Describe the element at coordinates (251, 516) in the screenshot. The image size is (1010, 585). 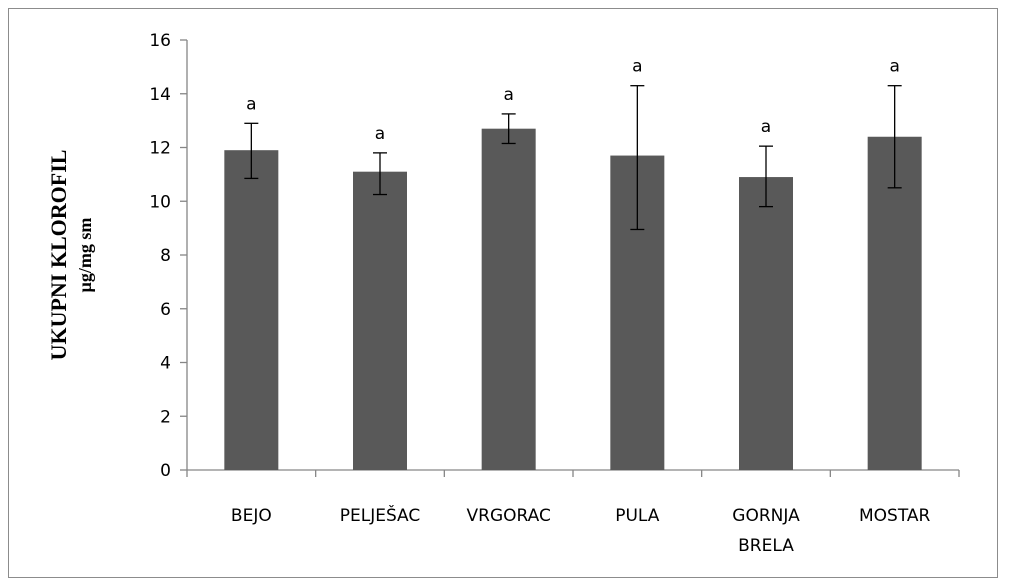
I see `category-label: BEJO` at that location.